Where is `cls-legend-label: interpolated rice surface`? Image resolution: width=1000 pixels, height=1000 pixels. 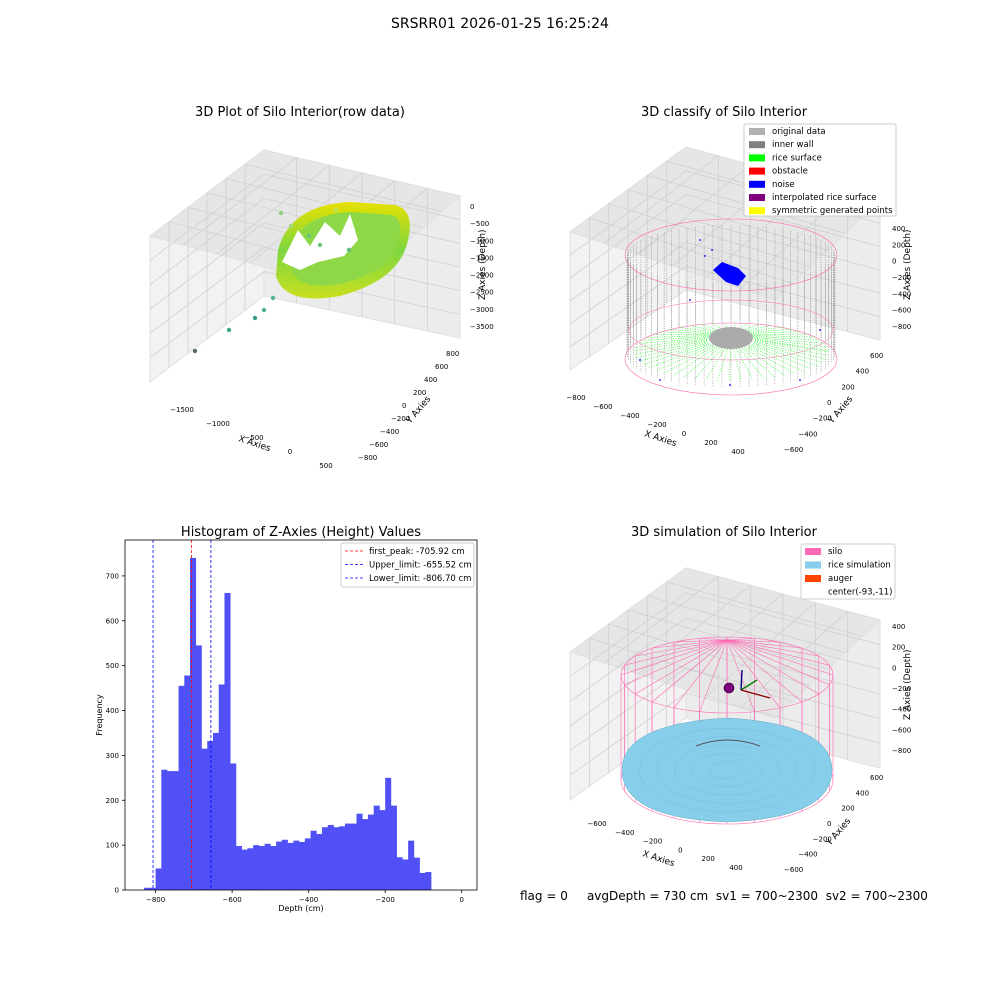
cls-legend-label: interpolated rice surface is located at coordinates (824, 198).